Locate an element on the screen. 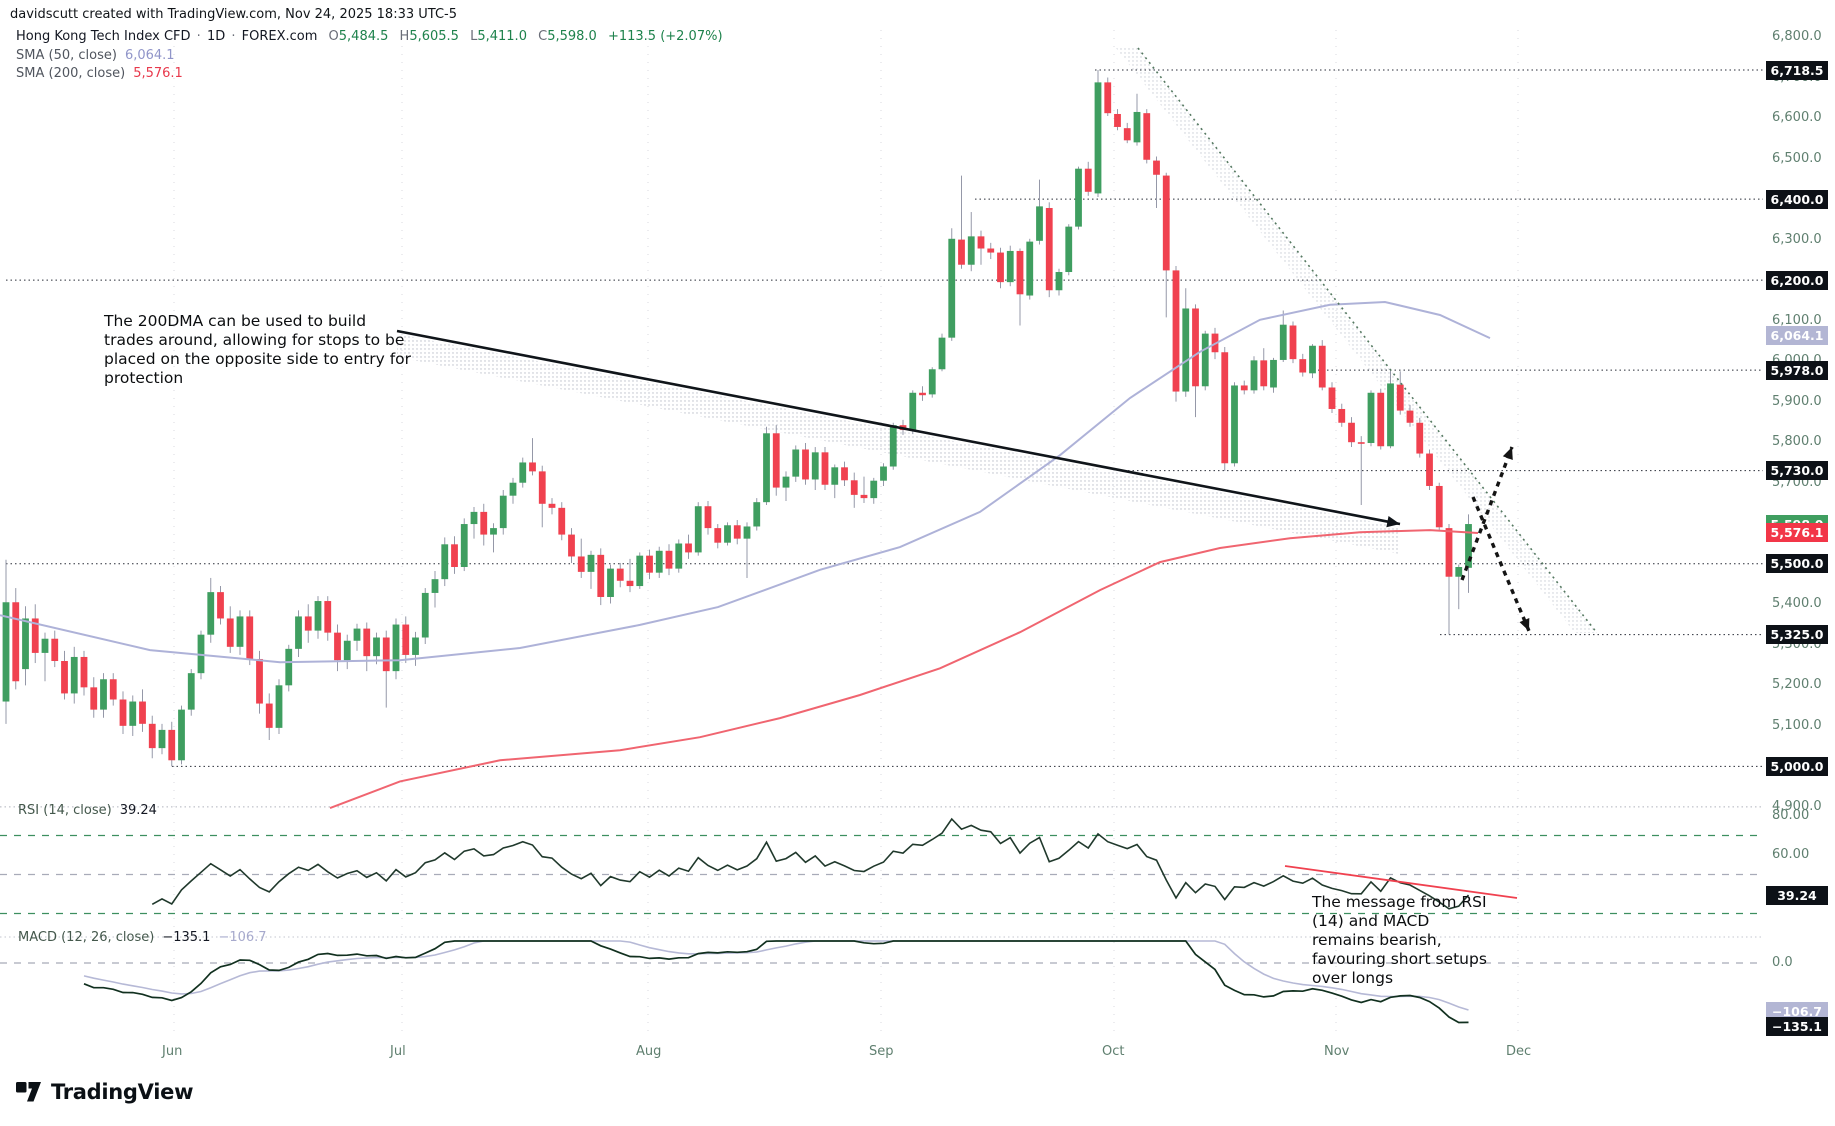 The image size is (1835, 1126). rsi-legend: RSI (14, close) 39.24 is located at coordinates (87, 810).